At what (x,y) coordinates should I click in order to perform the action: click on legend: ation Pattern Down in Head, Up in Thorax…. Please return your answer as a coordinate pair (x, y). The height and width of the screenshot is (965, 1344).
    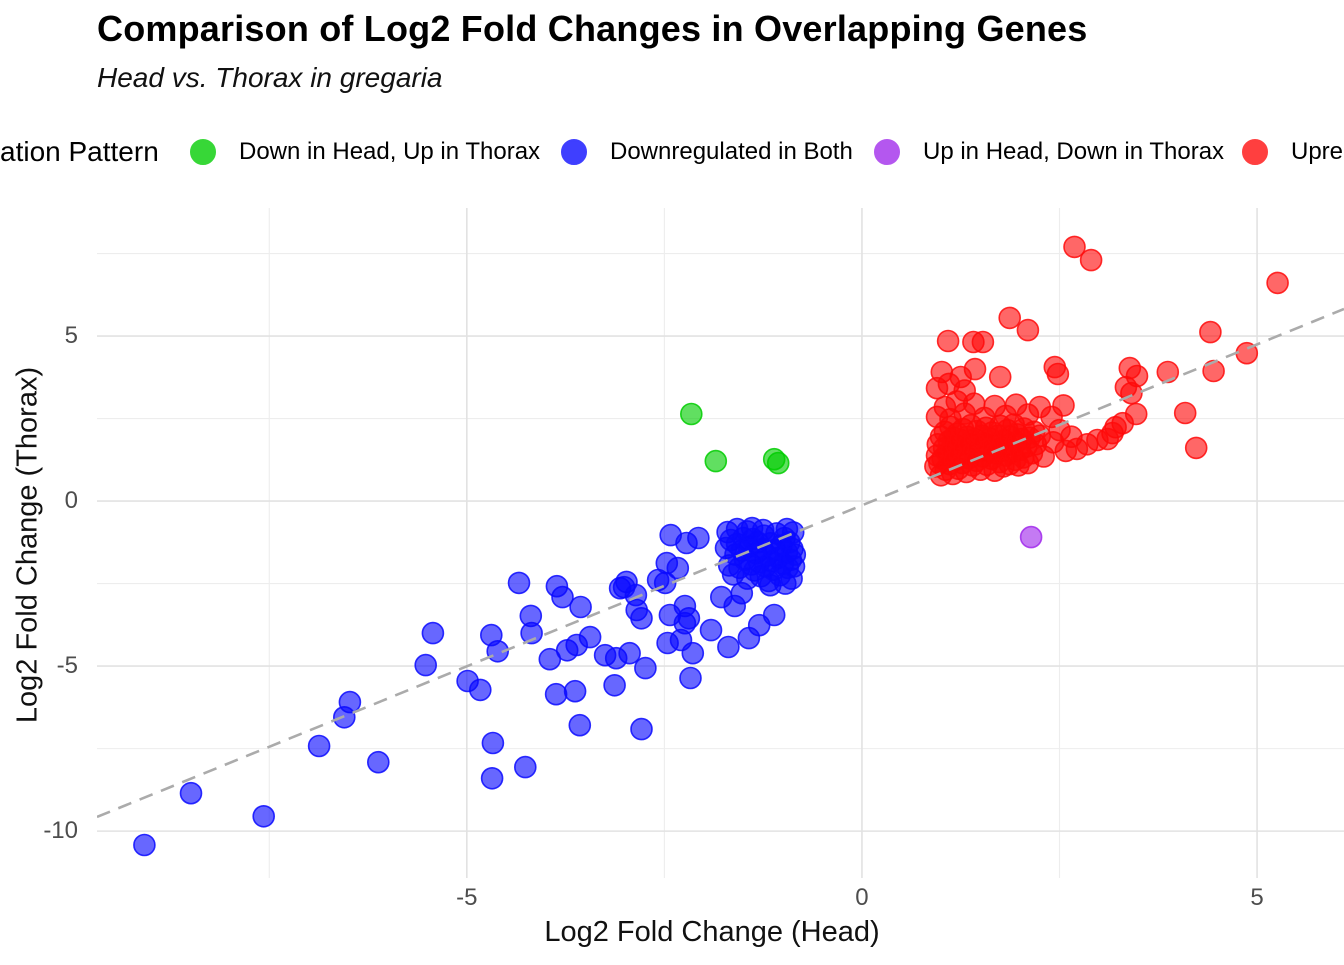
    Looking at the image, I should click on (672, 152).